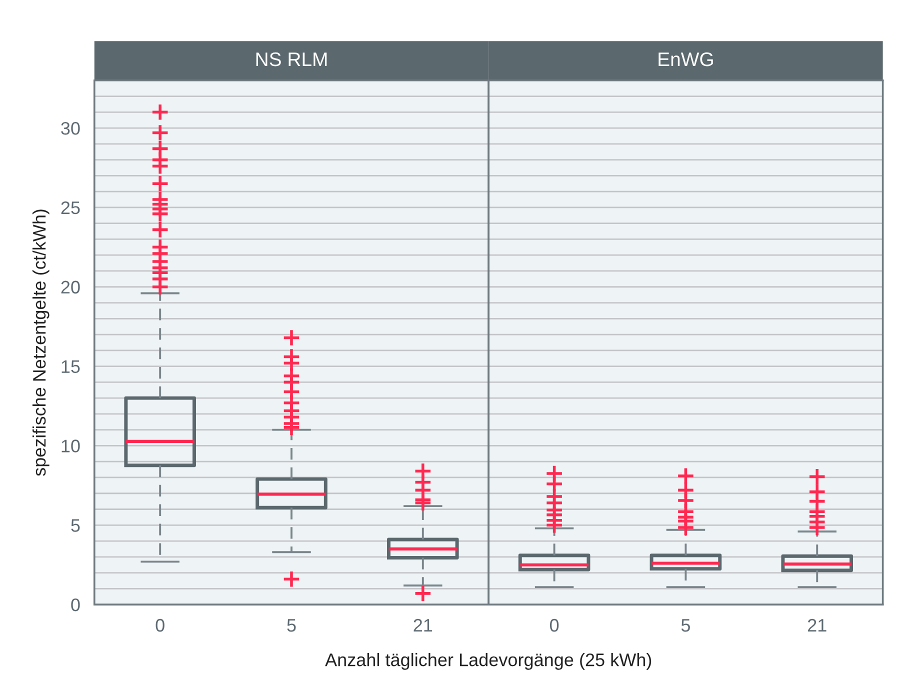 This screenshot has height=687, width=899. I want to click on chart-title: NS RLM, so click(291, 59).